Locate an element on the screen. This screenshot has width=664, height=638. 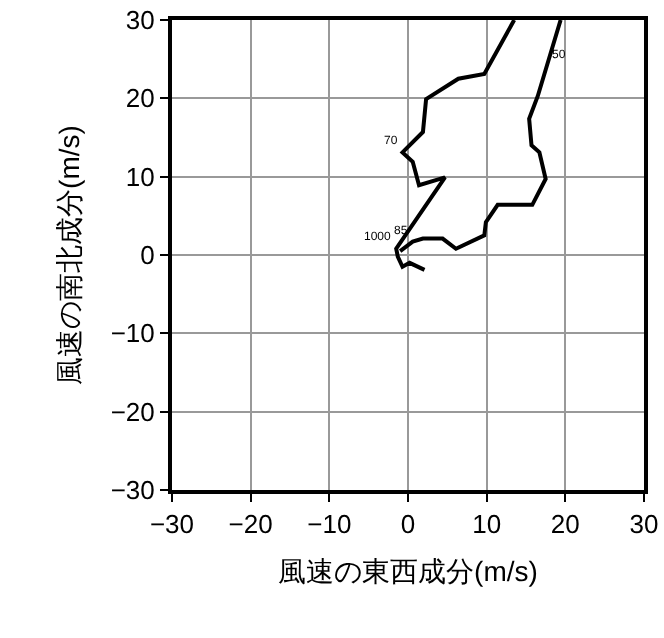
y-tick-label: −20 is located at coordinates (132, 411).